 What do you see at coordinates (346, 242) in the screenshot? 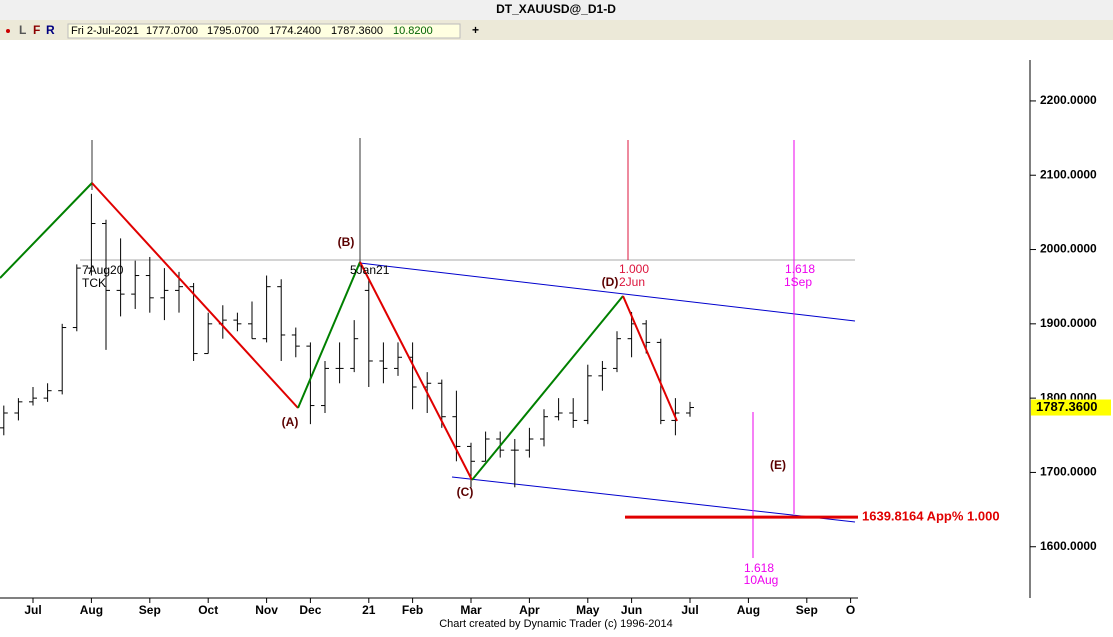
I see `wave-label: (B)` at bounding box center [346, 242].